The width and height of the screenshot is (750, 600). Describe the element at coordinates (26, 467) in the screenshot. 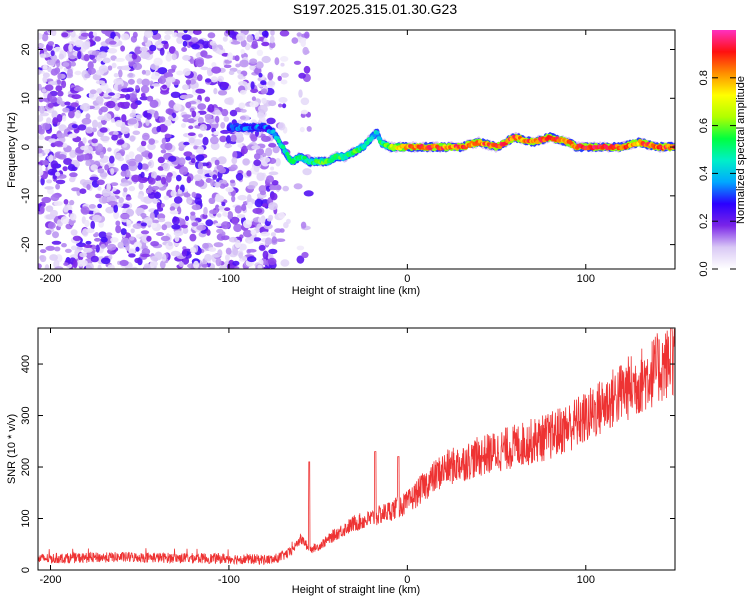

I see `y-tick-label: 200` at that location.